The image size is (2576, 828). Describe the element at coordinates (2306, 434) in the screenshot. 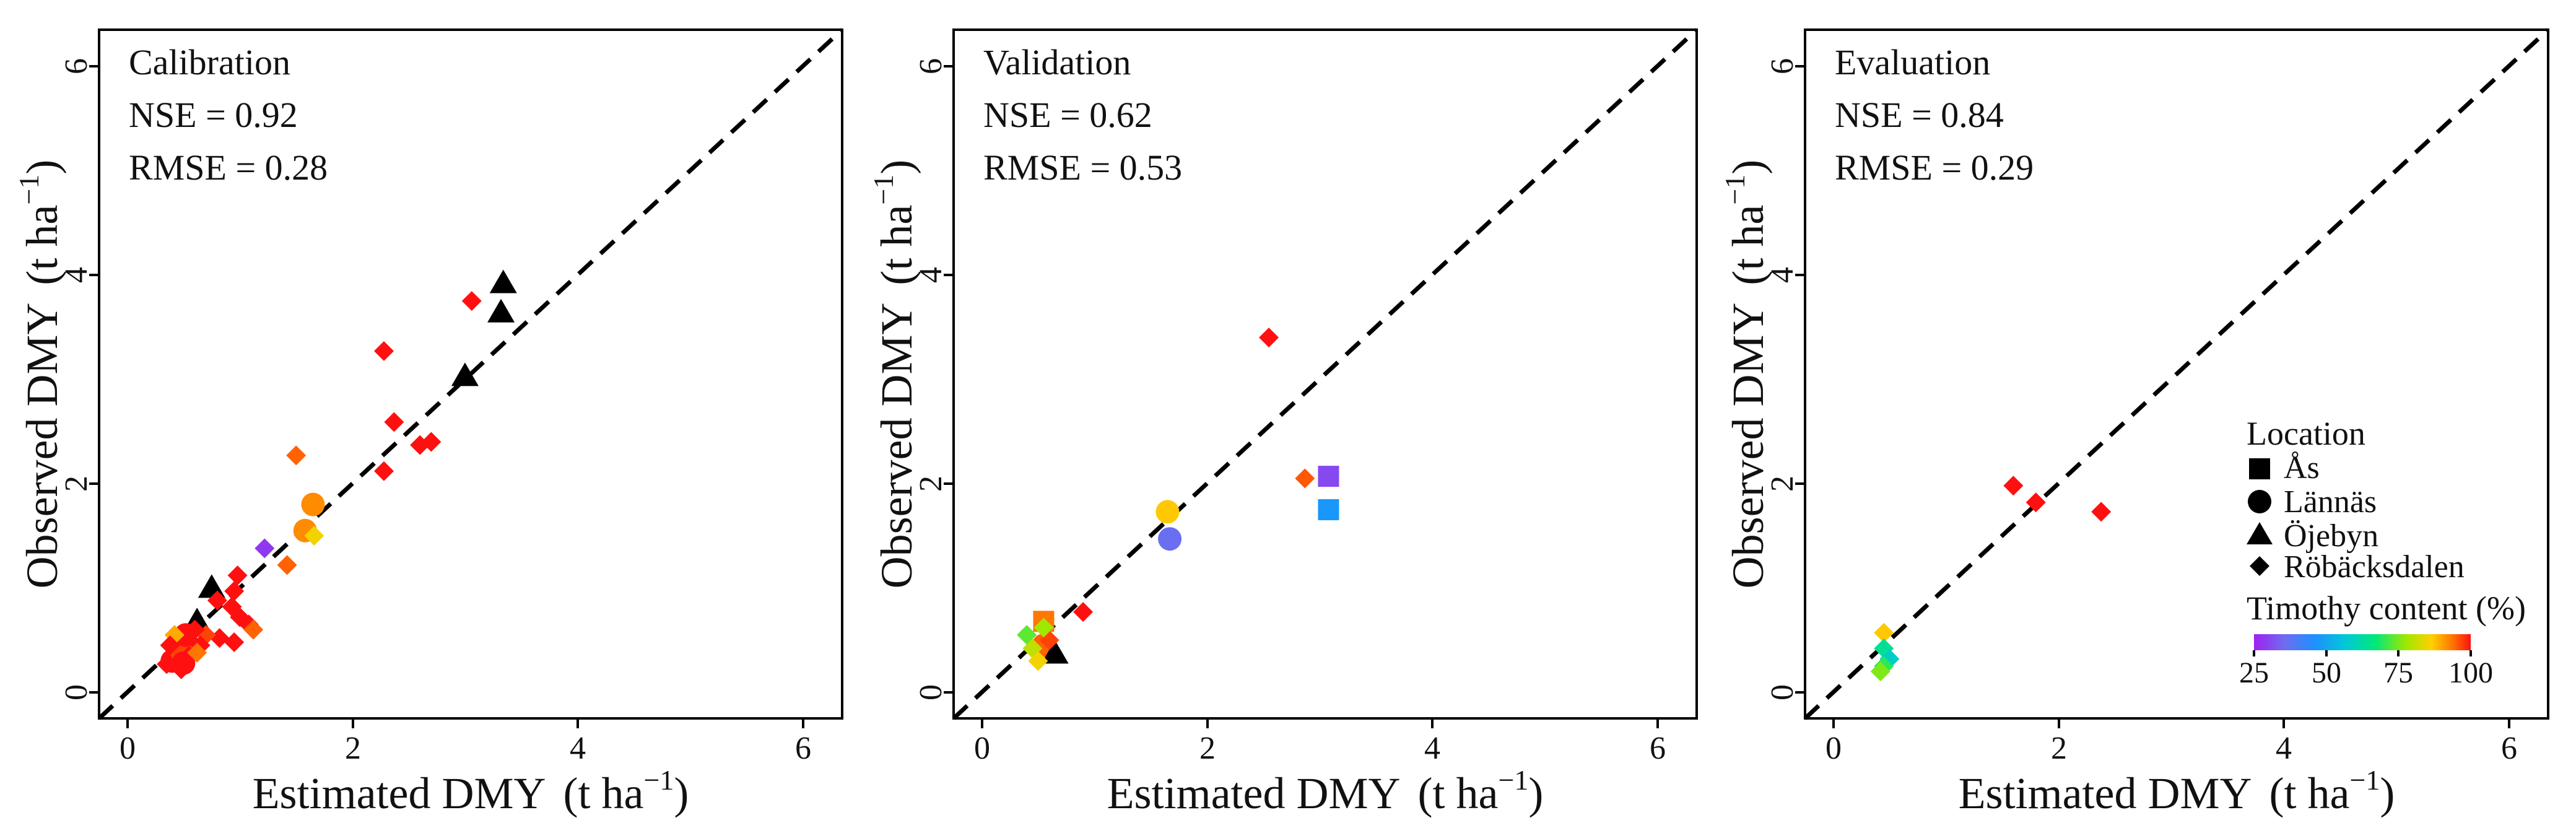

I see `legend-location-title: Location` at that location.